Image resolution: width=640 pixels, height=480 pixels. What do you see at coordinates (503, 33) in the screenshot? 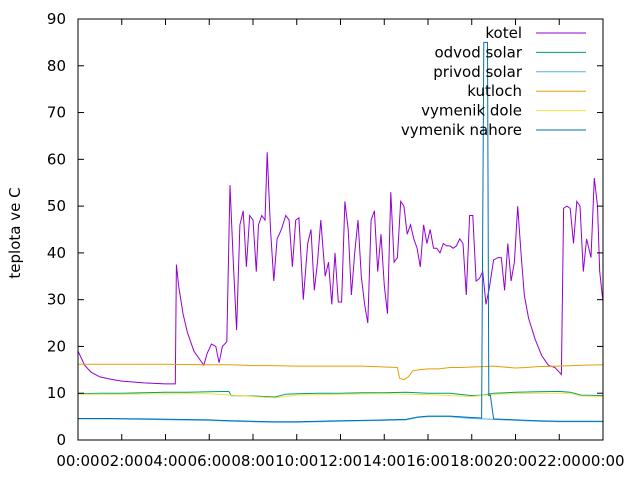
I see `legend-label-0: kotel` at bounding box center [503, 33].